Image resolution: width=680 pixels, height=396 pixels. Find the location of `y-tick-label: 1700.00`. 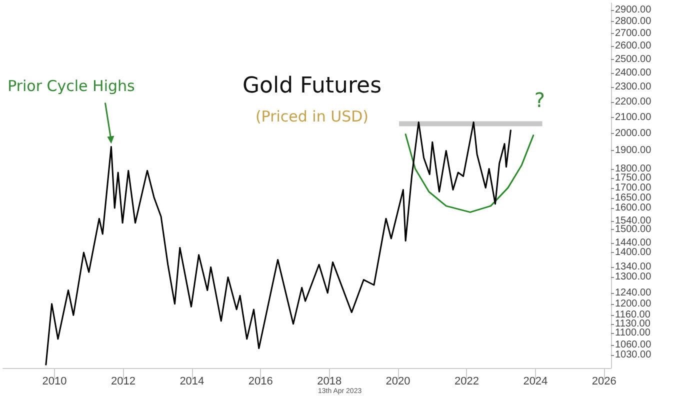

y-tick-label: 1700.00 is located at coordinates (633, 188).